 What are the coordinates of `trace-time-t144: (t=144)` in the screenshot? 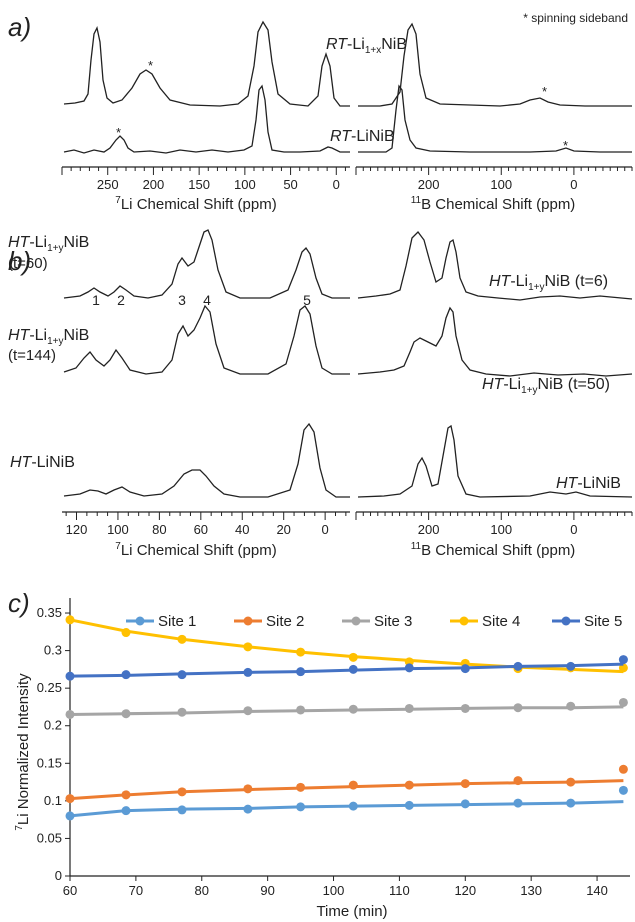 It's located at (32, 355).